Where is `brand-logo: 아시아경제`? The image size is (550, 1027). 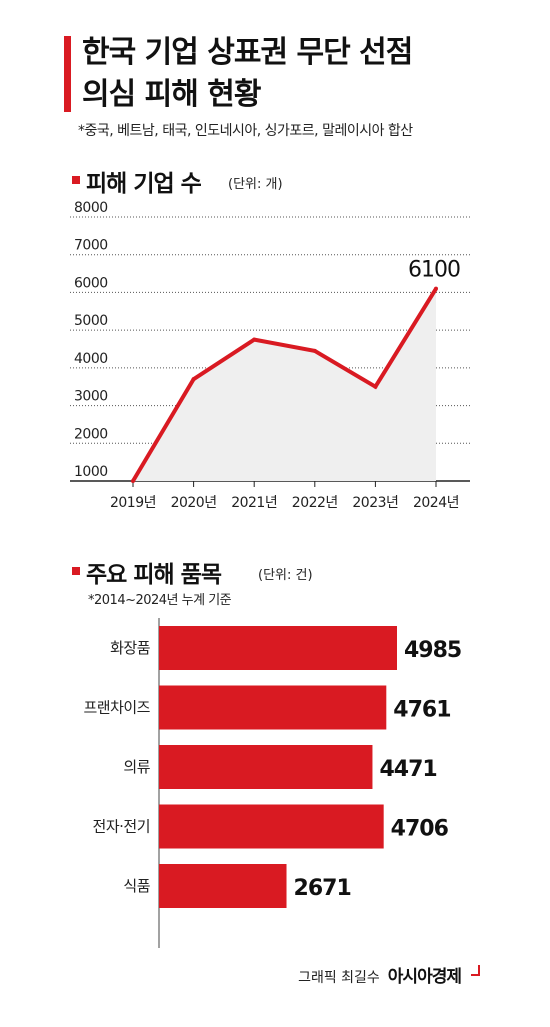 brand-logo: 아시아경제 is located at coordinates (424, 977).